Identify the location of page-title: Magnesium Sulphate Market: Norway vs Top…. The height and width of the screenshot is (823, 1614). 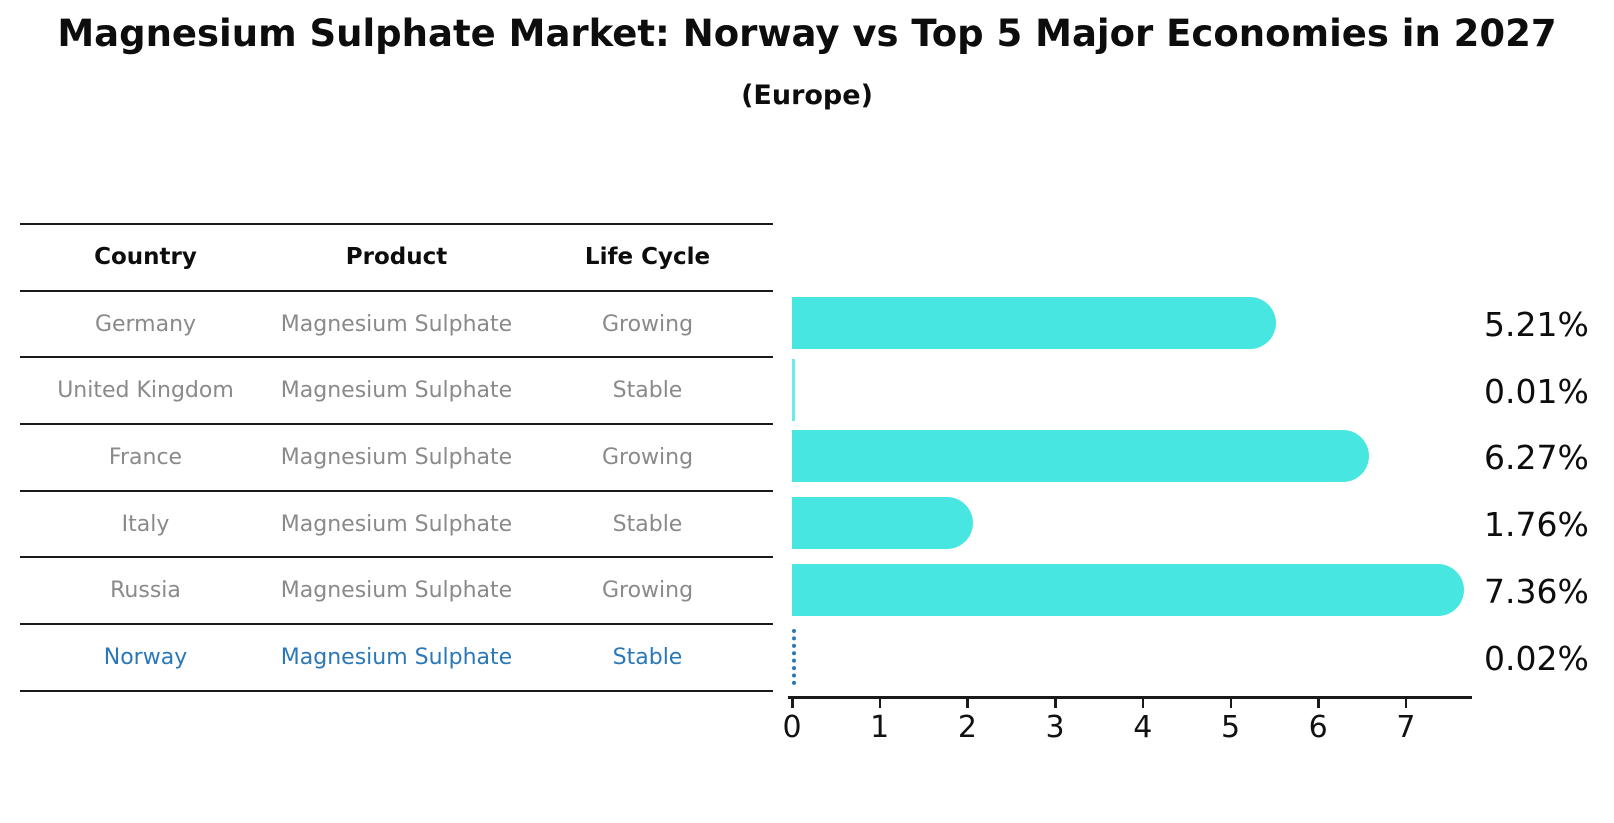
(807, 33).